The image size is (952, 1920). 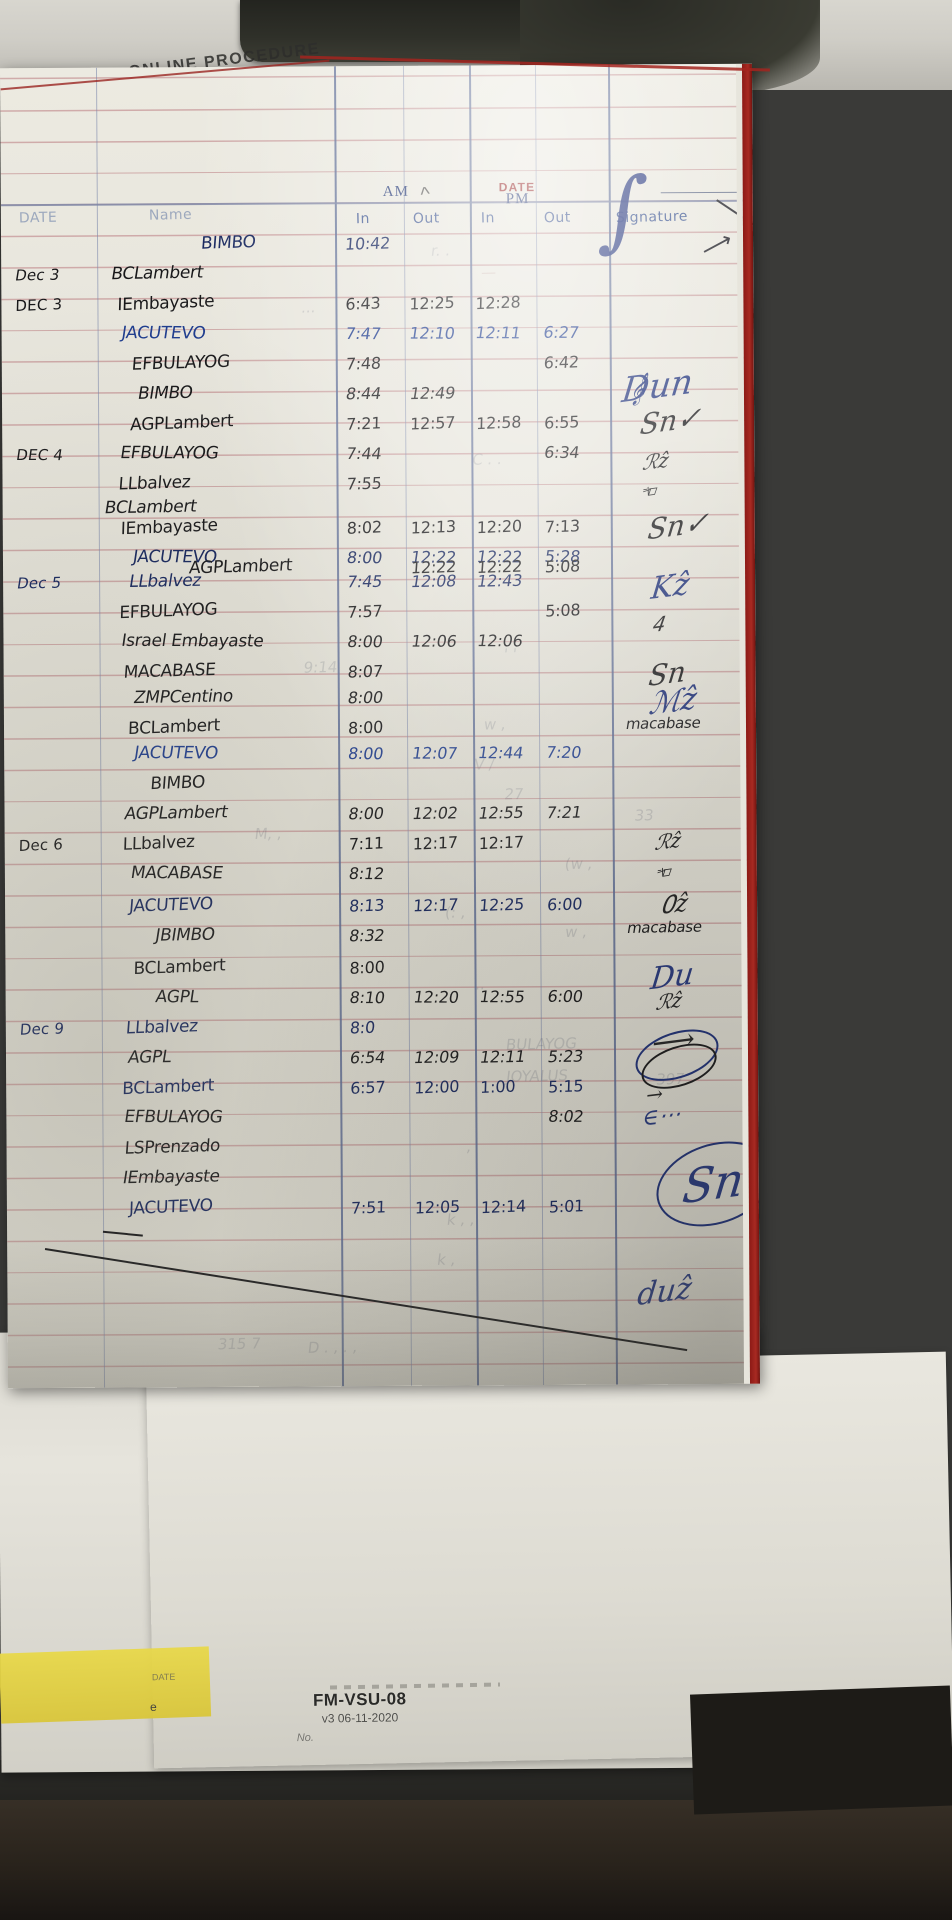 What do you see at coordinates (565, 1056) in the screenshot?
I see `row-time-out2: 5:23` at bounding box center [565, 1056].